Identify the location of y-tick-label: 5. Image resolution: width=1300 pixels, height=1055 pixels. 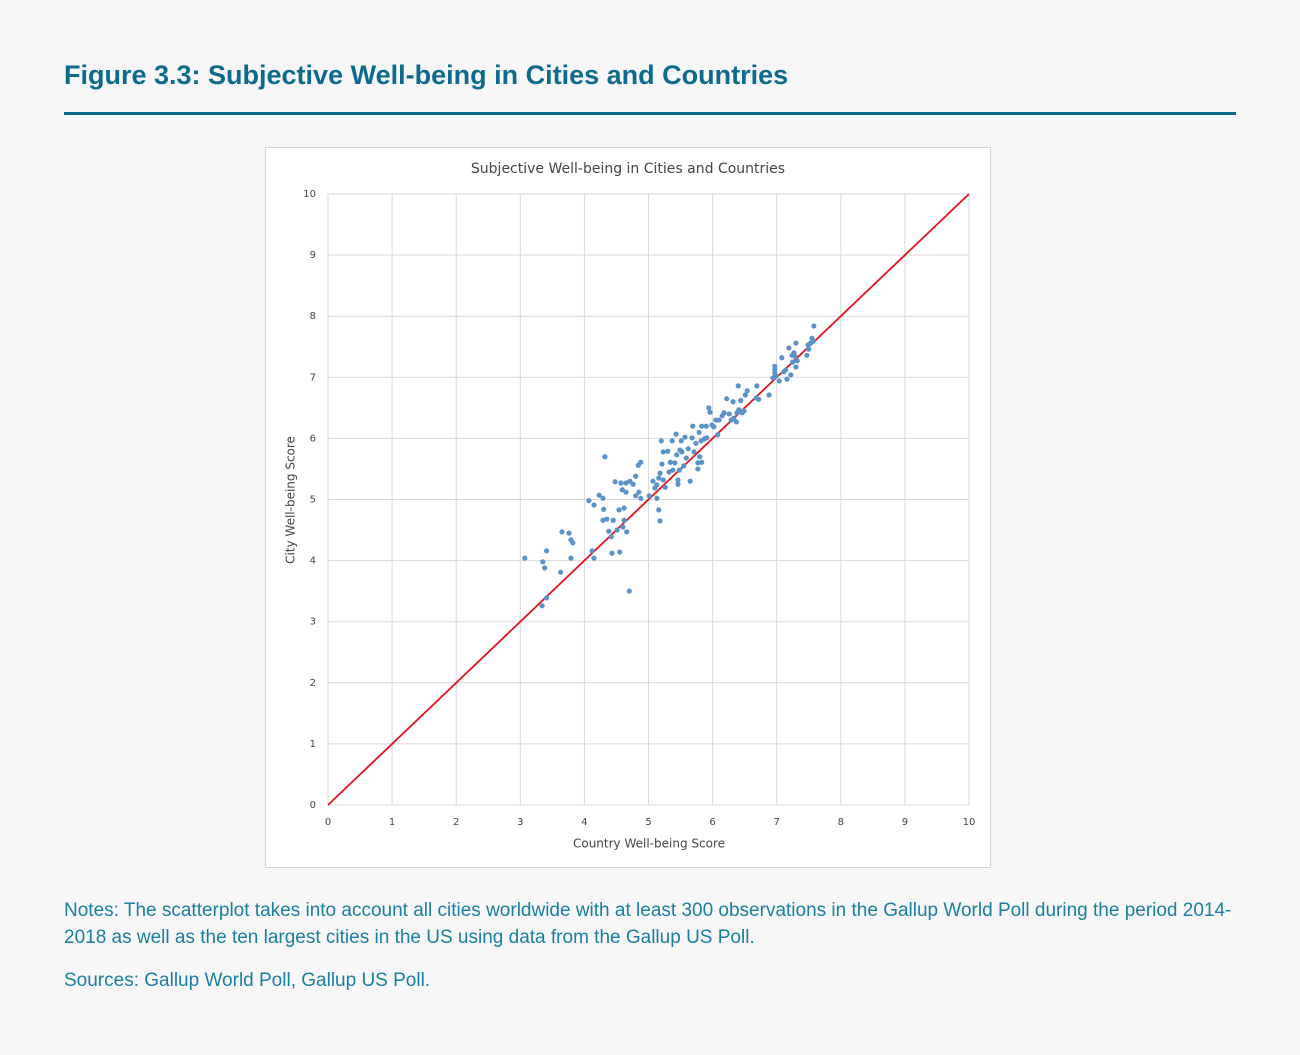
(313, 500).